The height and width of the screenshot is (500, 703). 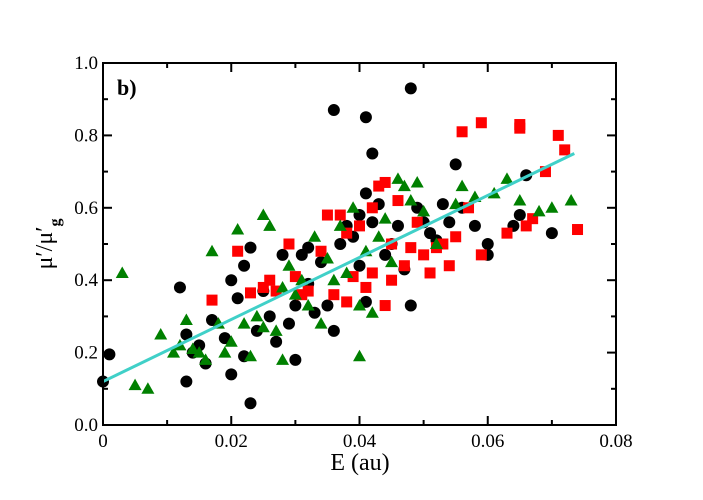 What do you see at coordinates (86, 353) in the screenshot?
I see `y-tick-label: 0.2` at bounding box center [86, 353].